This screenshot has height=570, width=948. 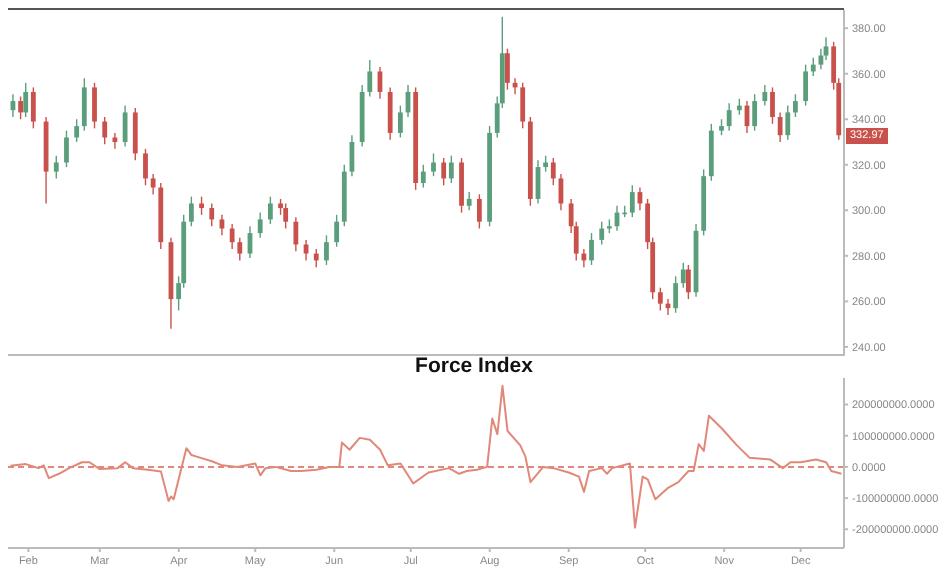 I want to click on chart-title: Force Index, so click(x=474, y=366).